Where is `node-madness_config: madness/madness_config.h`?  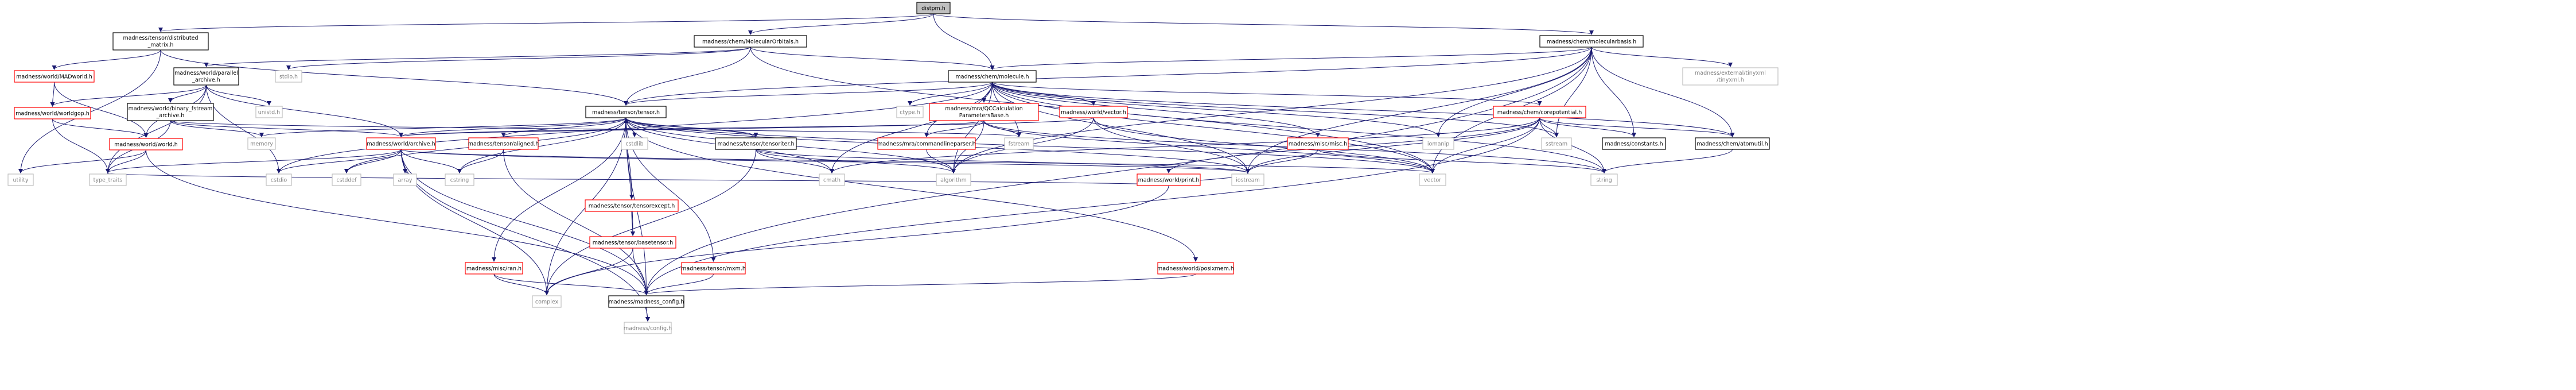
node-madness_config: madness/madness_config.h is located at coordinates (646, 301).